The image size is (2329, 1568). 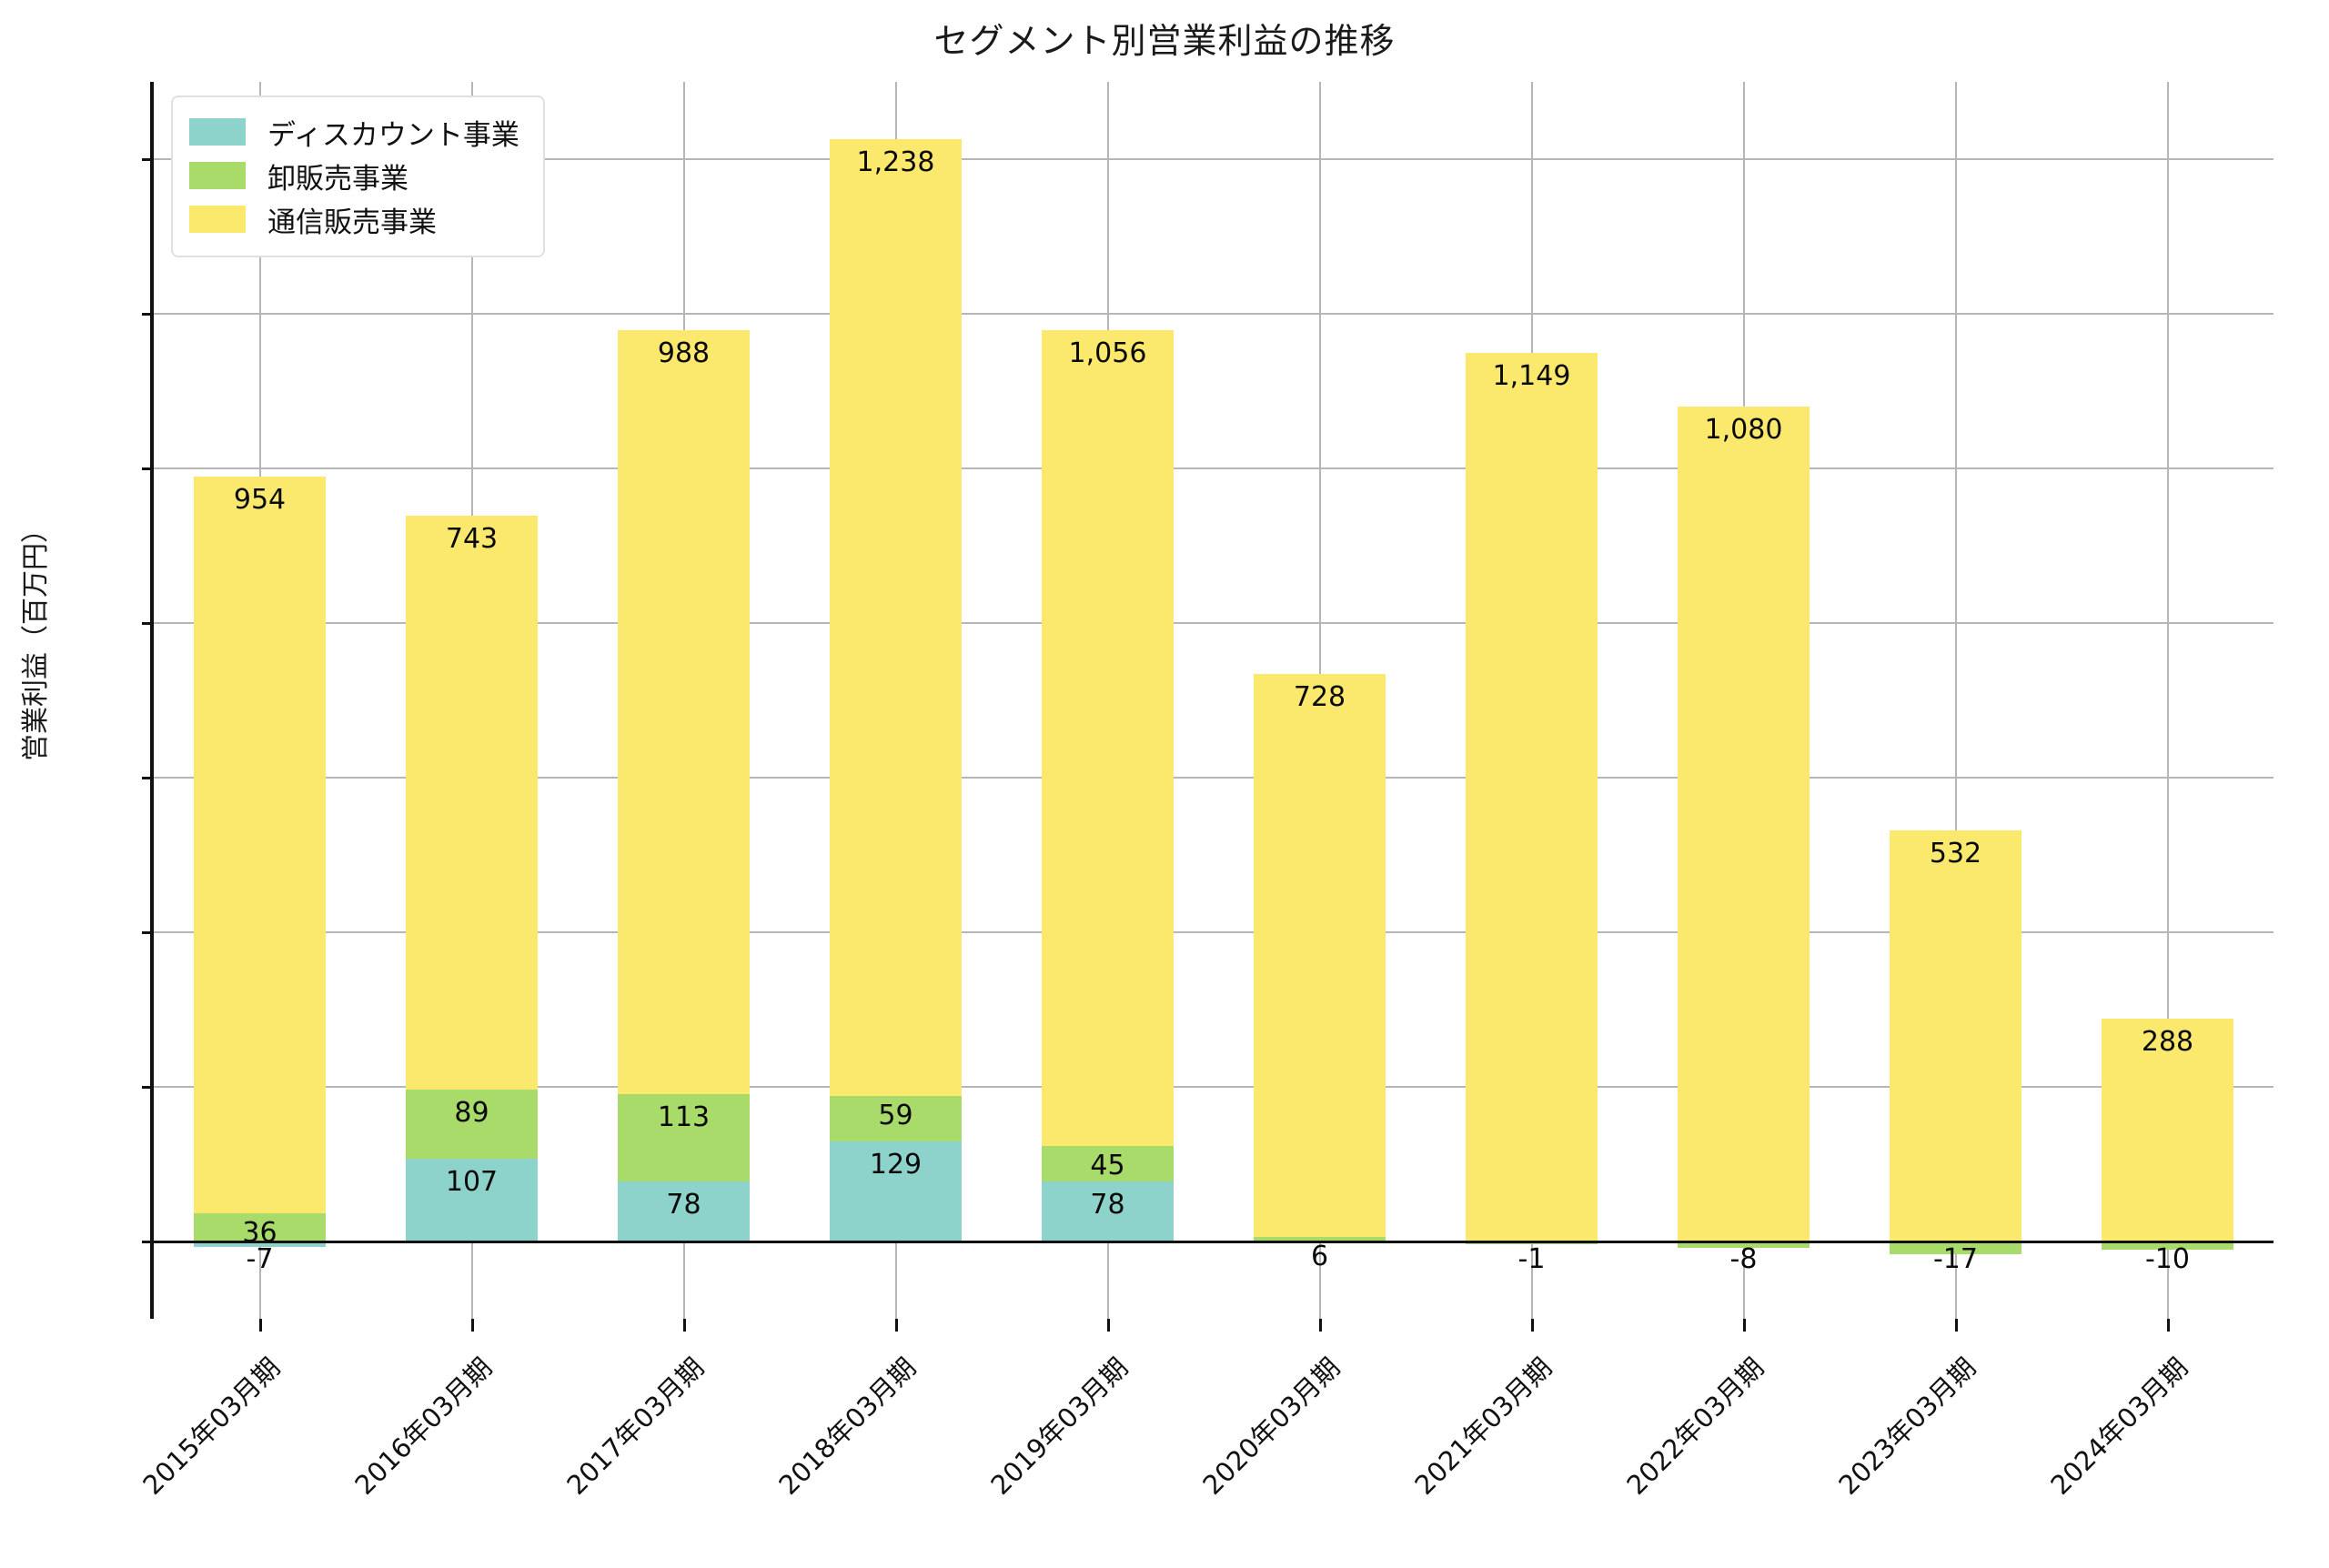 I want to click on bar-value-label: 6, so click(x=1319, y=1256).